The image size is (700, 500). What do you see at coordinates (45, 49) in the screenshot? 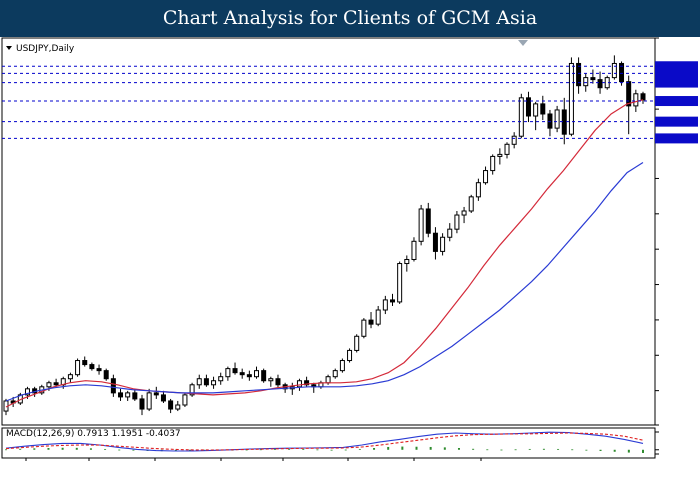
I see `price-chart-title: USDJPY,Daily` at bounding box center [45, 49].